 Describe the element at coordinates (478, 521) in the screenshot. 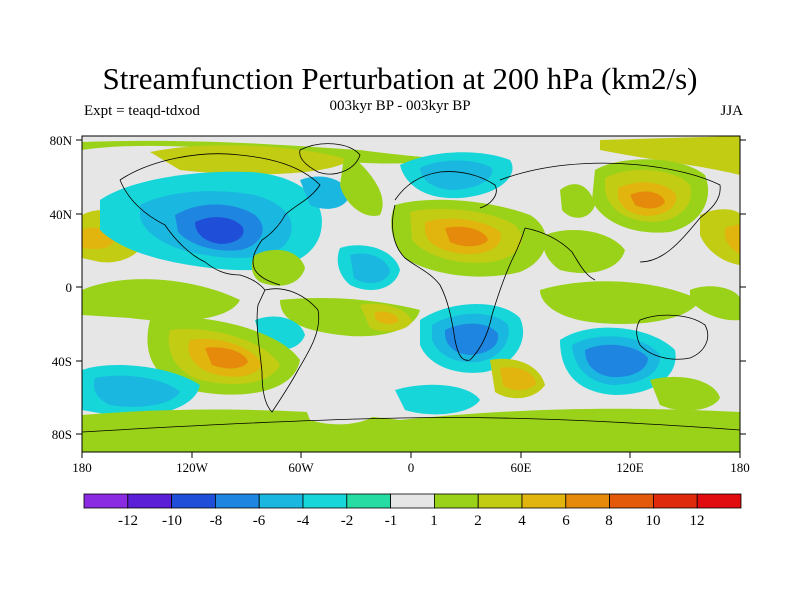

I see `colorbar-label: 2` at that location.